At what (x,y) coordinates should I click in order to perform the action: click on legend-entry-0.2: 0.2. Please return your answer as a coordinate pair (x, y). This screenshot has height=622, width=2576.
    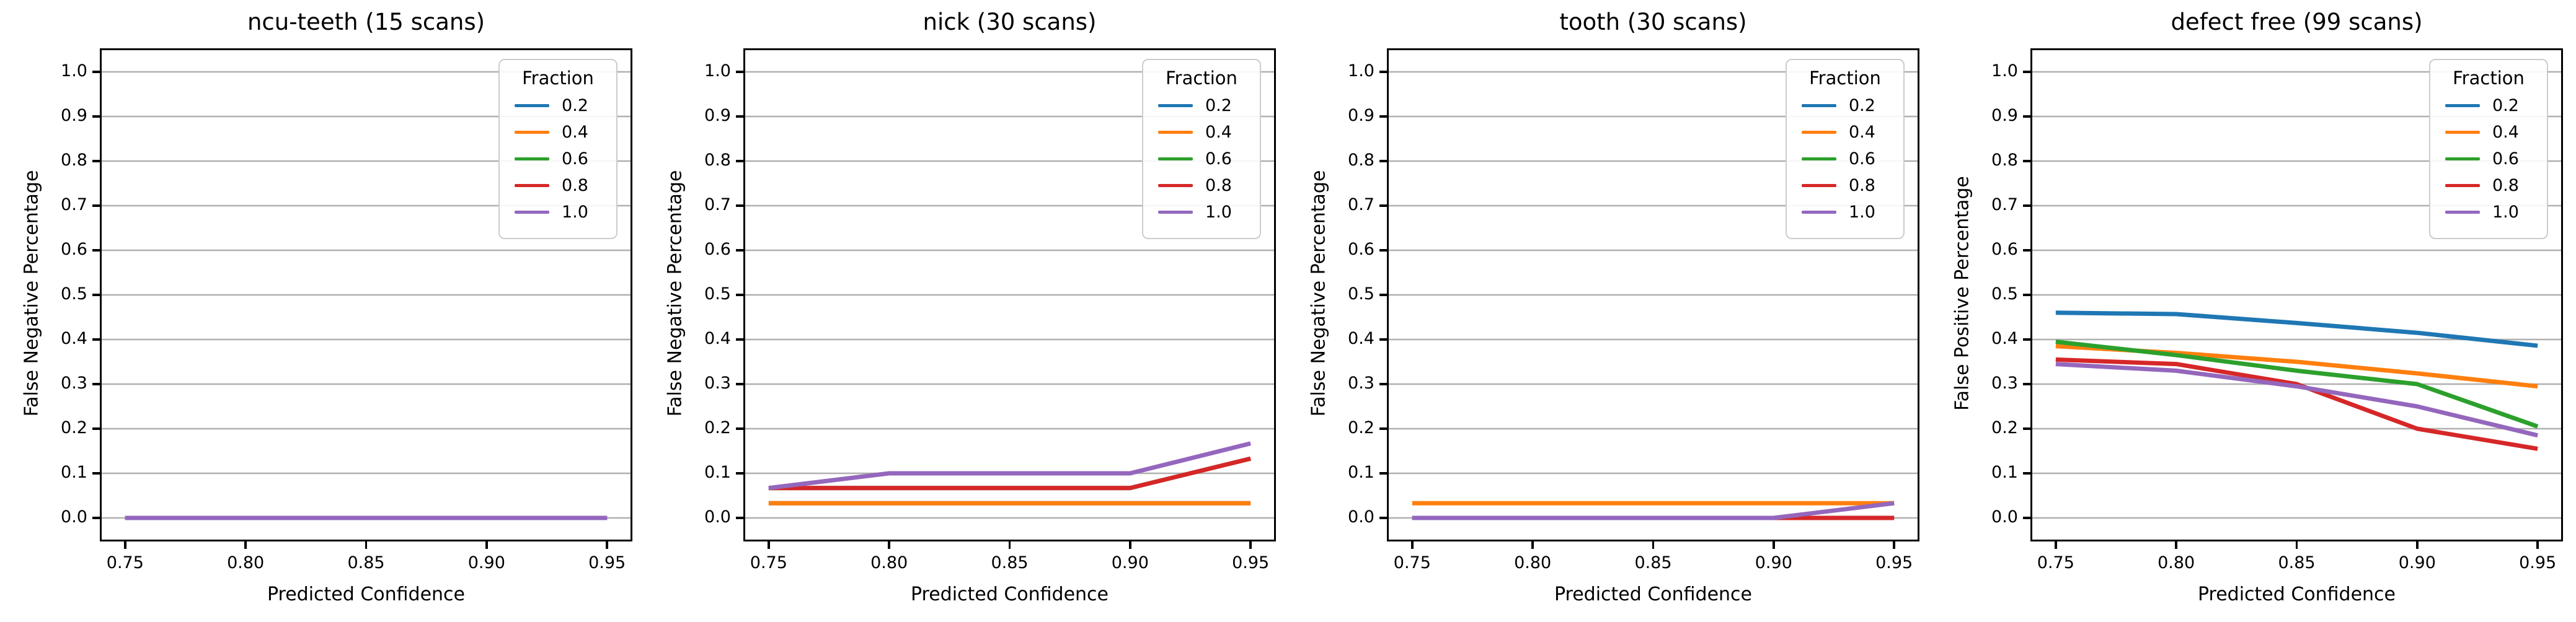
    Looking at the image, I should click on (1203, 105).